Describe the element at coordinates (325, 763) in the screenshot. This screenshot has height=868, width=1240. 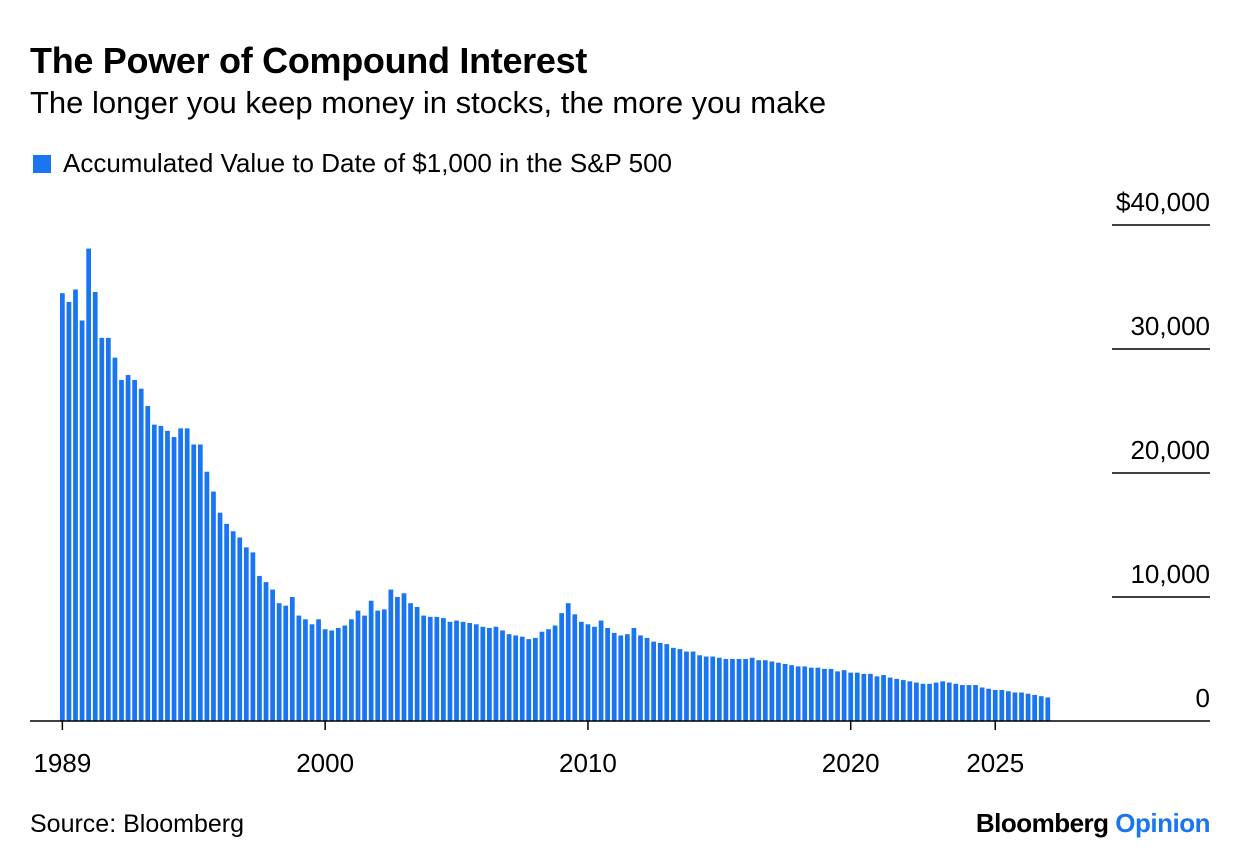
I see `x-tick-label: 2000` at that location.